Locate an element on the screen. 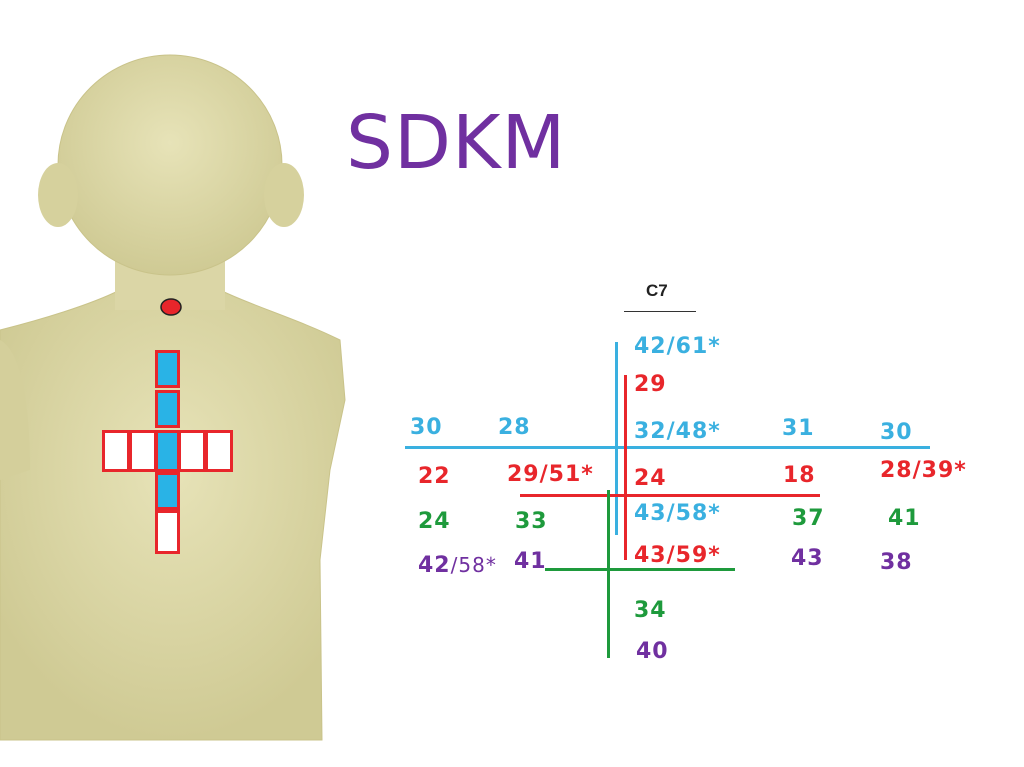 This screenshot has height=767, width=1024. left-far-purple-suffix: /58* is located at coordinates (473, 565).